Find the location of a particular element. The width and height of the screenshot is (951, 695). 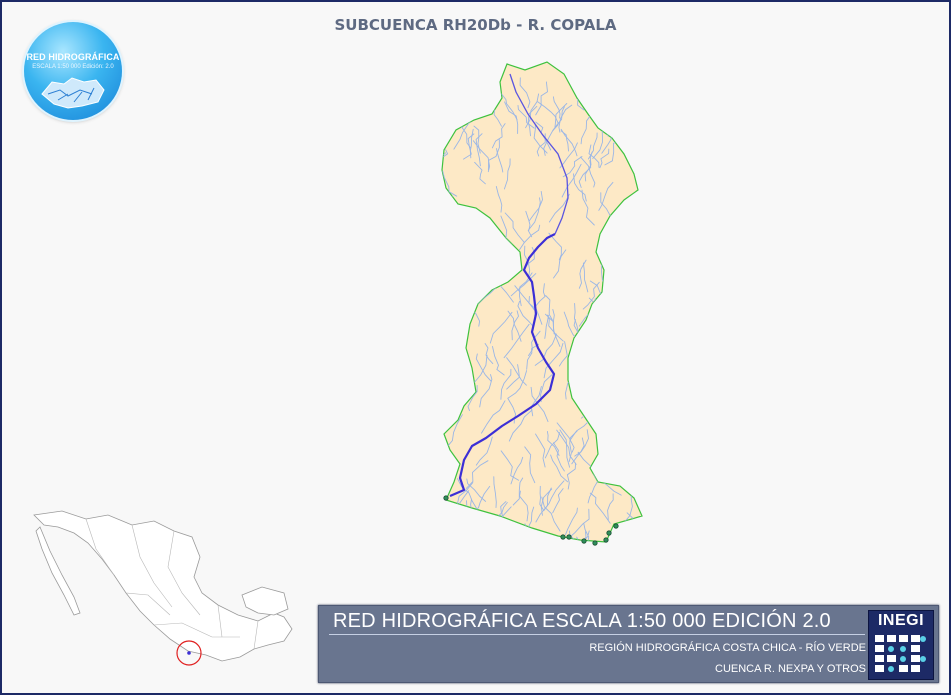

main-river is located at coordinates (502, 365).